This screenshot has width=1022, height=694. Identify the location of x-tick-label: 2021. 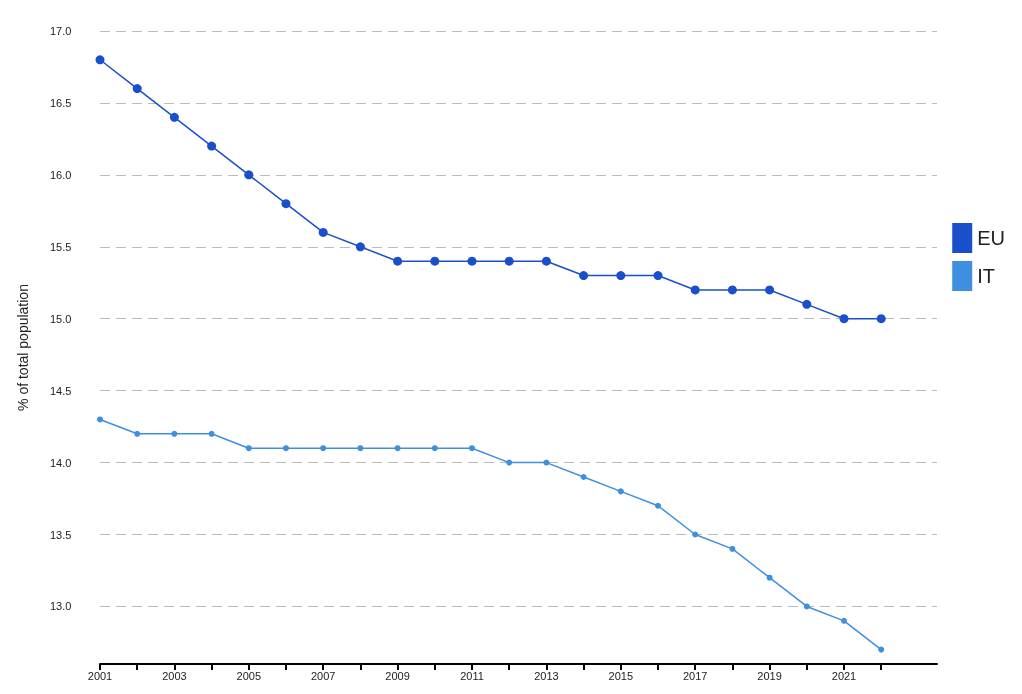
(844, 675).